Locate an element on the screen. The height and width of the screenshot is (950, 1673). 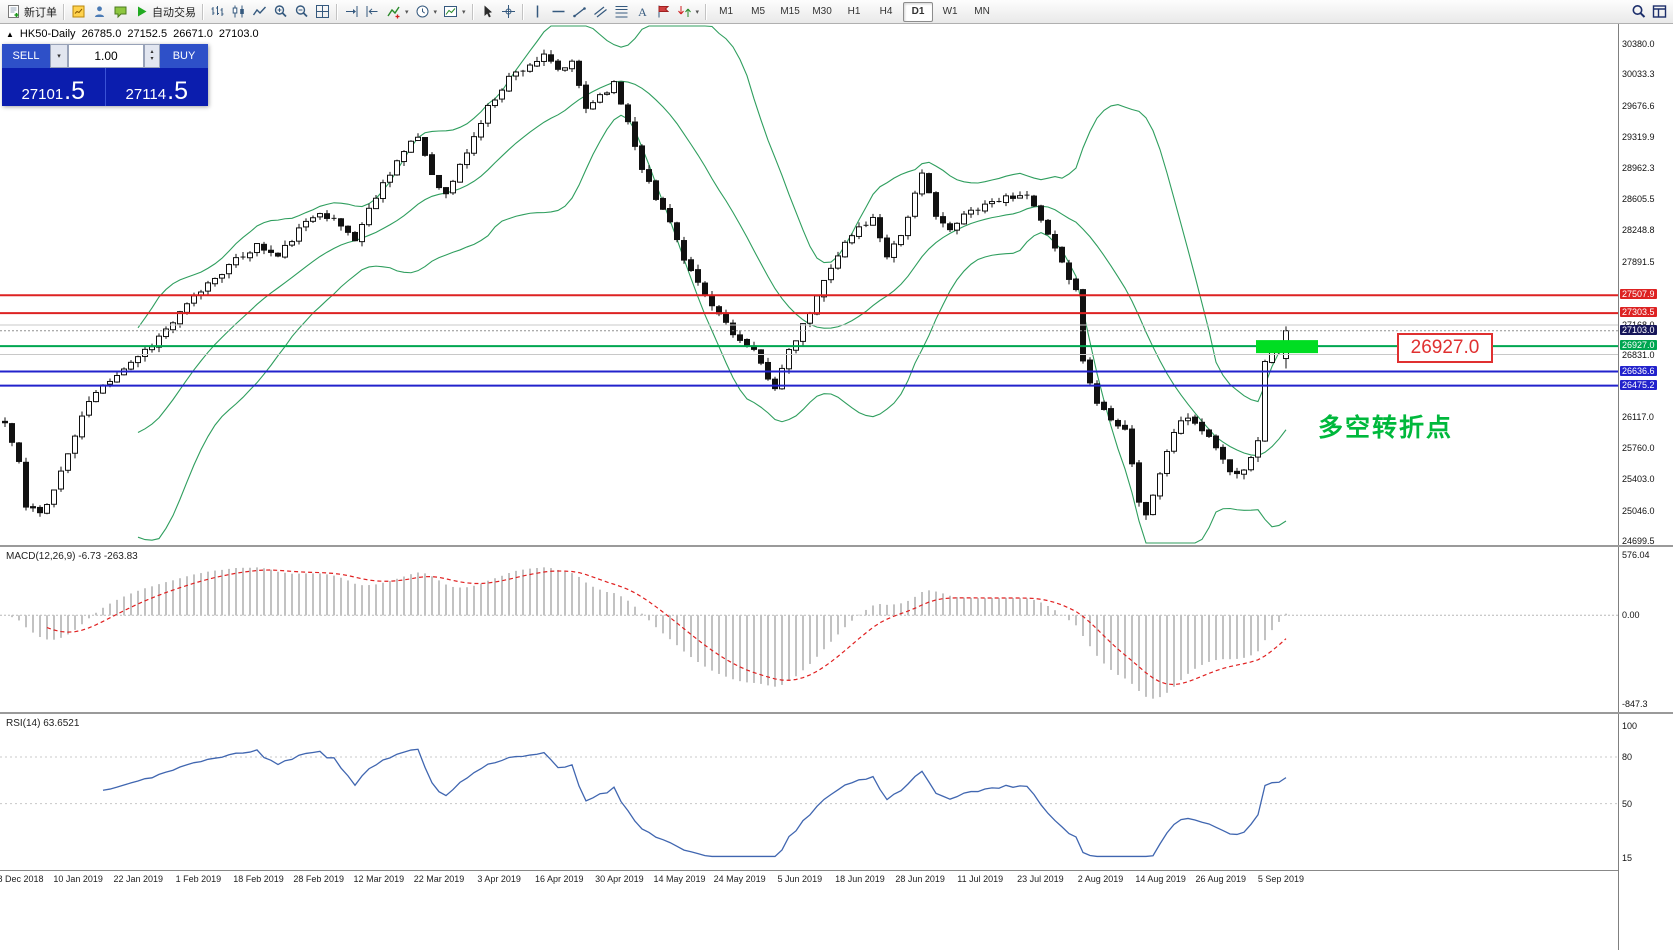
chart-shift-button-icon is located at coordinates (372, 11).